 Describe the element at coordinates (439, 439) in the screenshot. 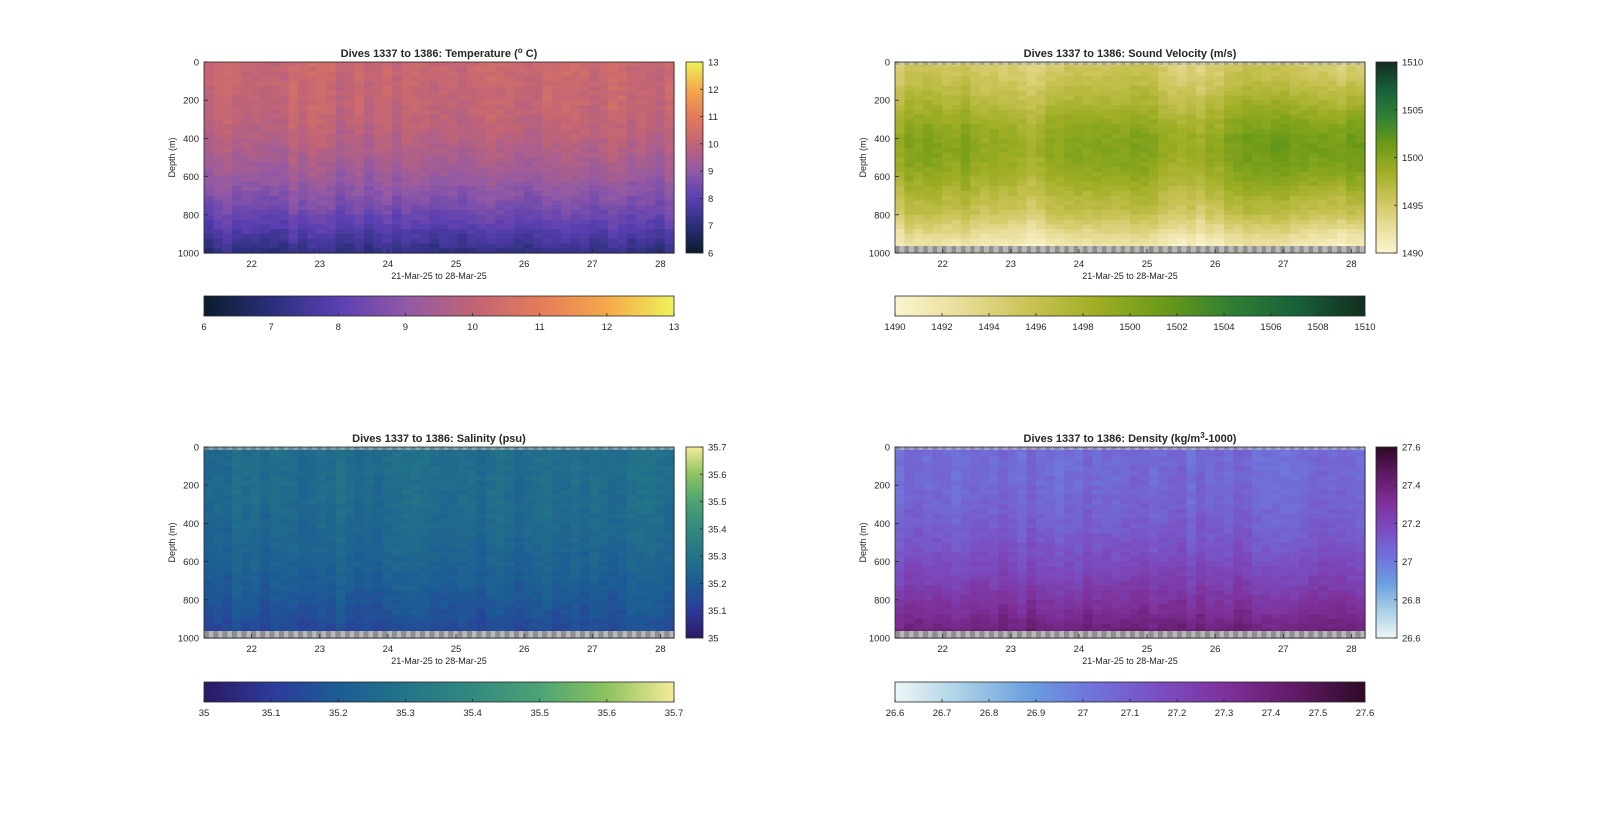

I see `chart-title: Dives 1337 to 1386: Salinity (psu)` at that location.